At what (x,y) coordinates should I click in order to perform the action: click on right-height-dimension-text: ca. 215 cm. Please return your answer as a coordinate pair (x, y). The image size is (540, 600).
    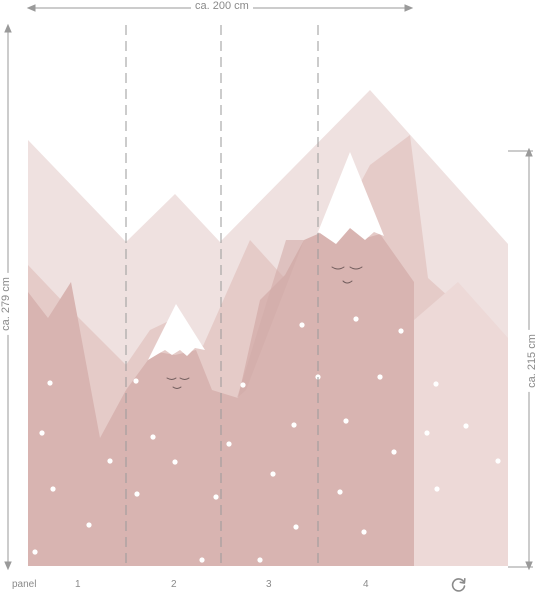
    Looking at the image, I should click on (532, 361).